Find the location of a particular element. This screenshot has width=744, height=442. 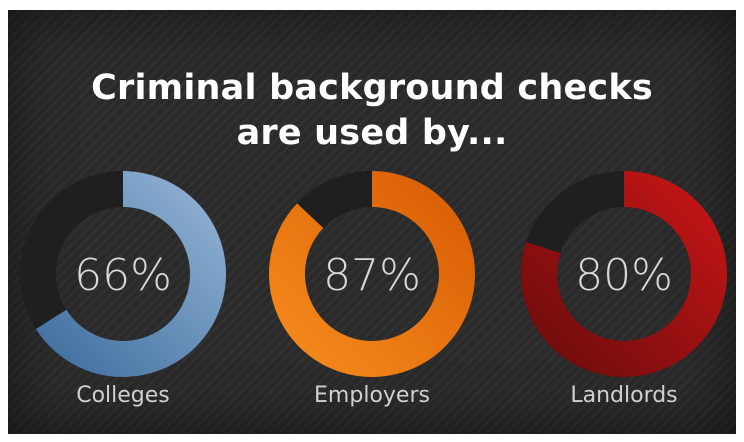

percent-label: 80% is located at coordinates (624, 275).